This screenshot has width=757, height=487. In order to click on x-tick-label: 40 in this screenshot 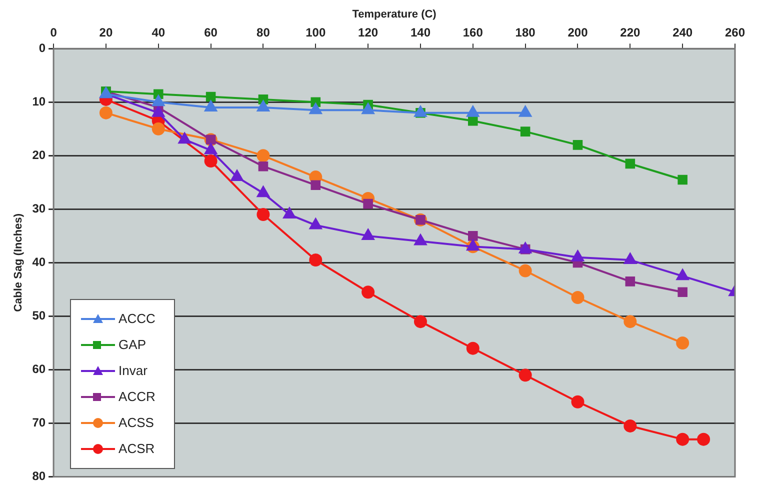, I will do `click(159, 33)`.